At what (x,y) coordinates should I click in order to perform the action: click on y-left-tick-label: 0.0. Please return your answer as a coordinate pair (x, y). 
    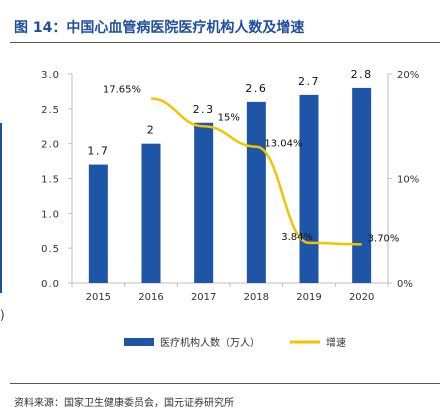
    Looking at the image, I should click on (50, 284).